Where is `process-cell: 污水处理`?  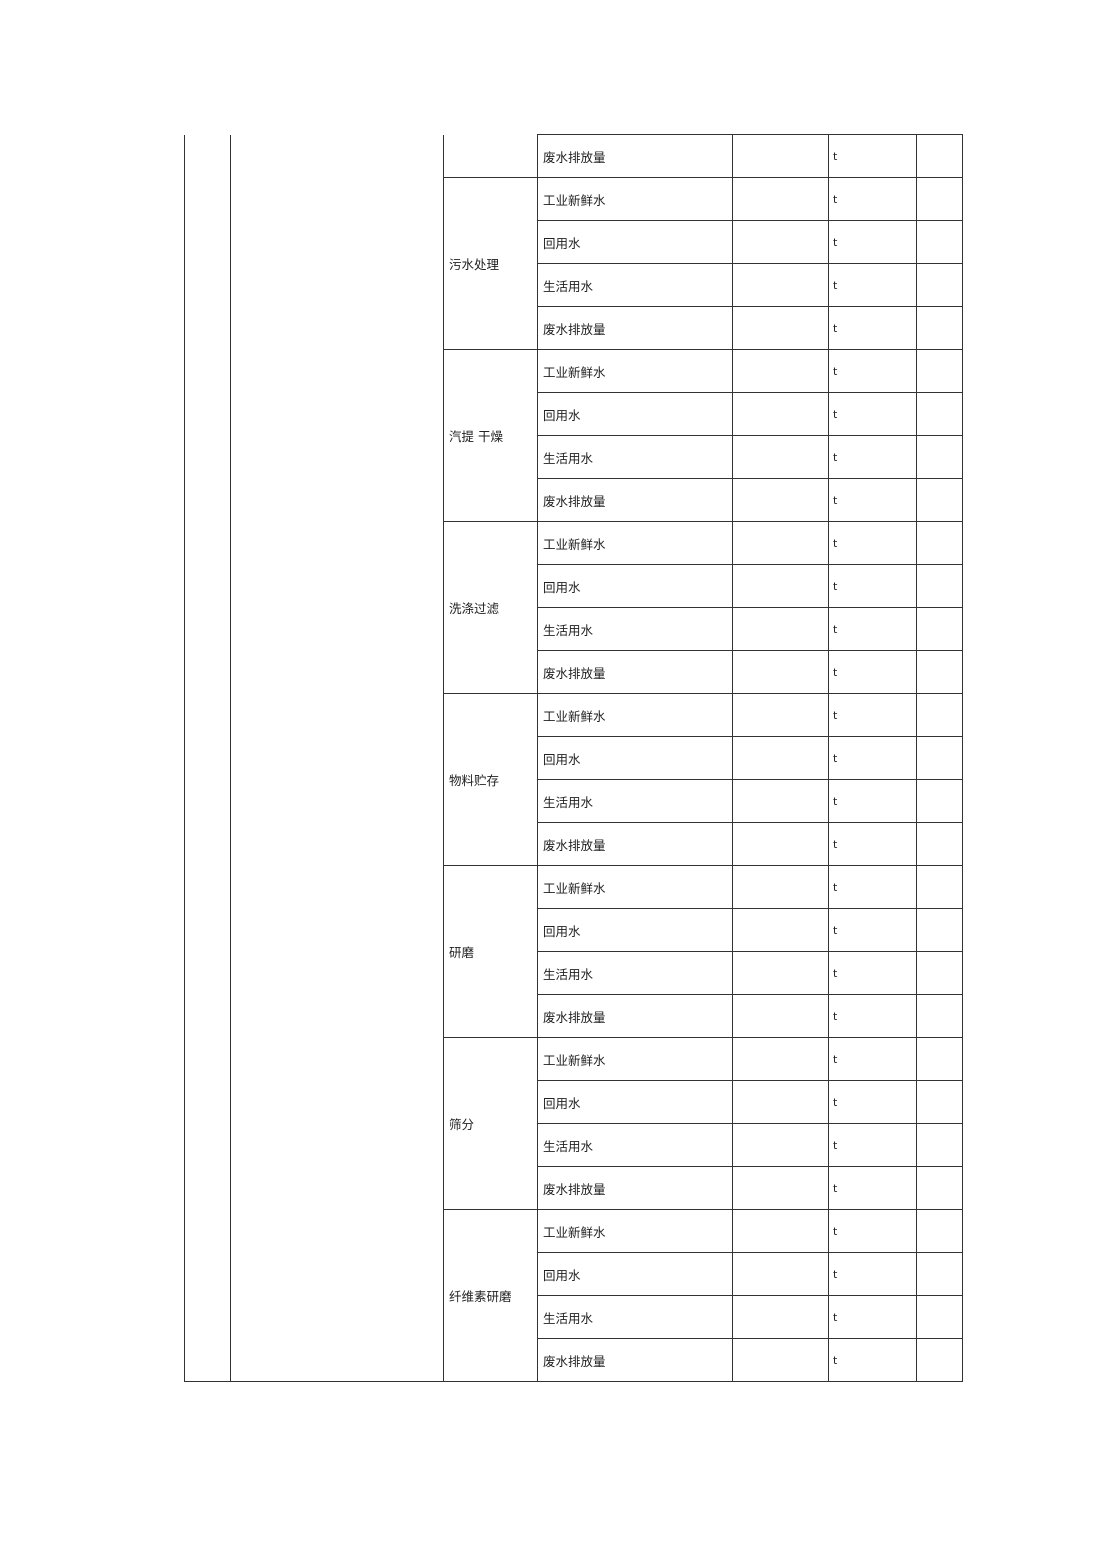 process-cell: 污水处理 is located at coordinates (490, 263).